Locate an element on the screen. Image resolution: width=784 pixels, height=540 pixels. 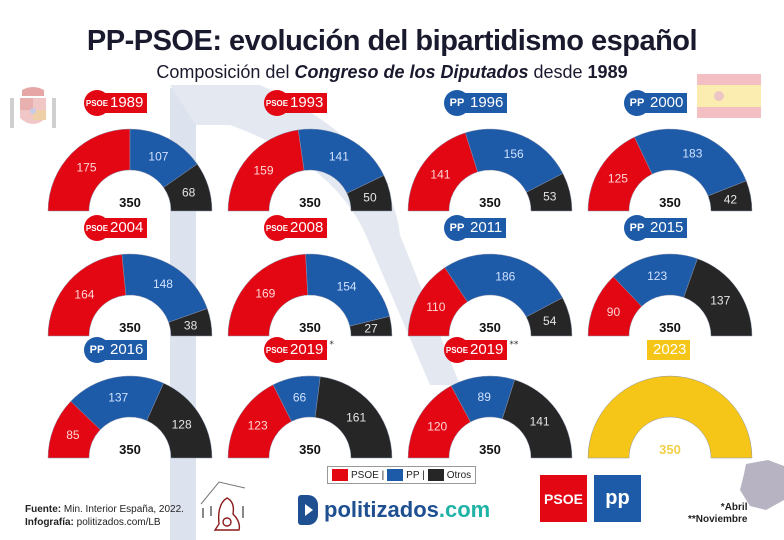
year-badge: PP 2016 is located at coordinates (116, 350).